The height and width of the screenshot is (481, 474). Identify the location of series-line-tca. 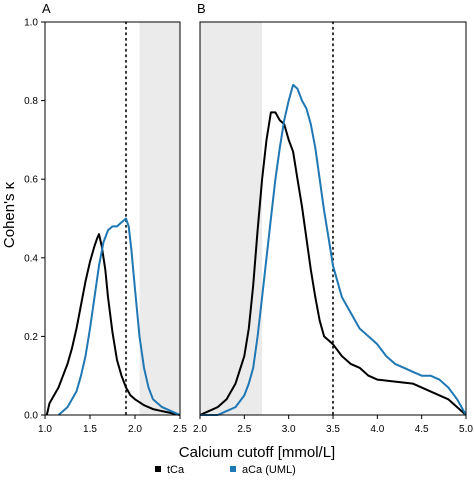
(113, 324).